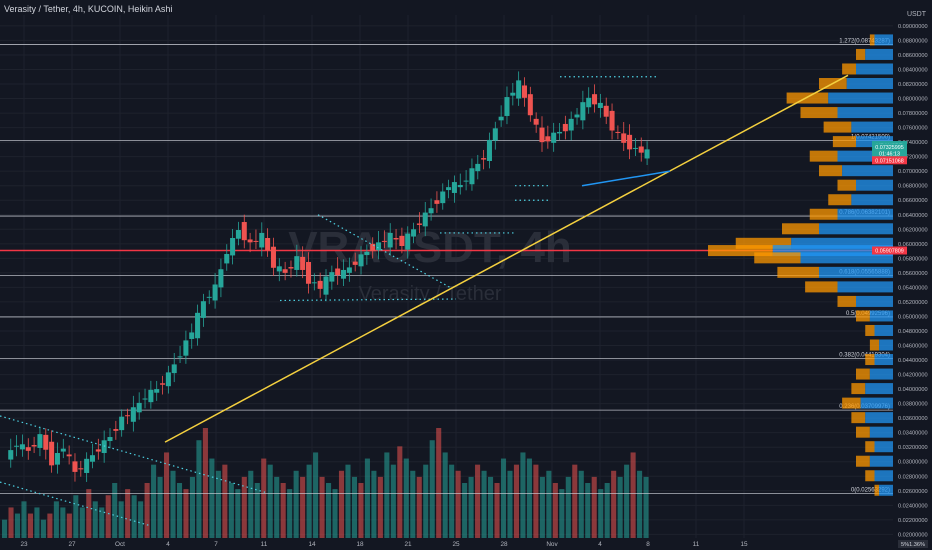 The image size is (932, 550). What do you see at coordinates (913, 419) in the screenshot?
I see `price-axis-tick-label: 0.03600000` at bounding box center [913, 419].